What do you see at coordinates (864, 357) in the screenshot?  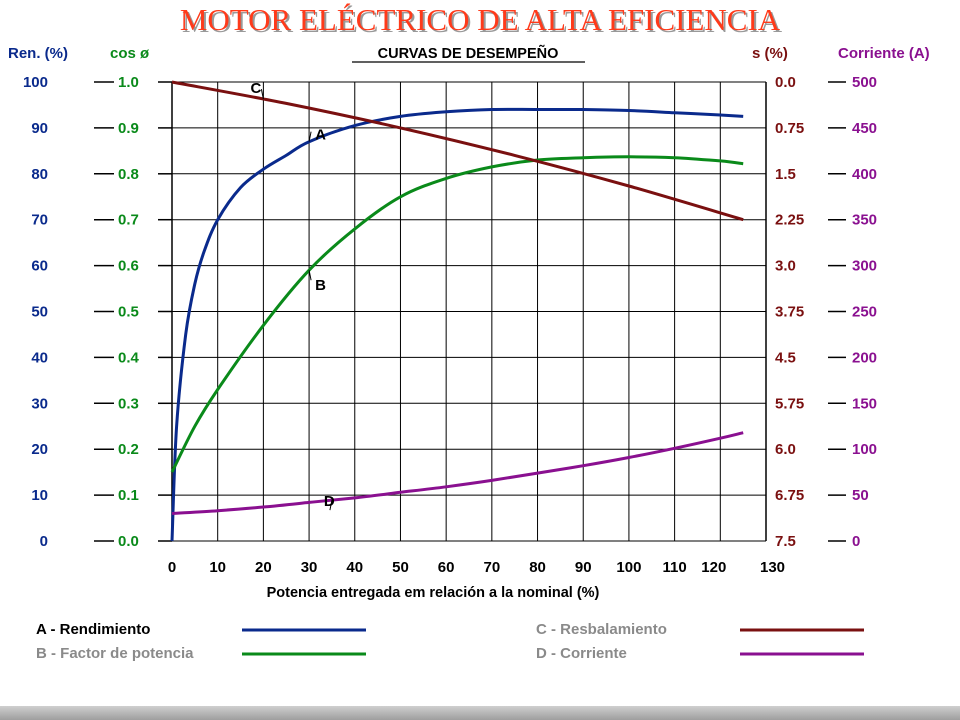 I see `y-tick-label-amp: 200` at bounding box center [864, 357].